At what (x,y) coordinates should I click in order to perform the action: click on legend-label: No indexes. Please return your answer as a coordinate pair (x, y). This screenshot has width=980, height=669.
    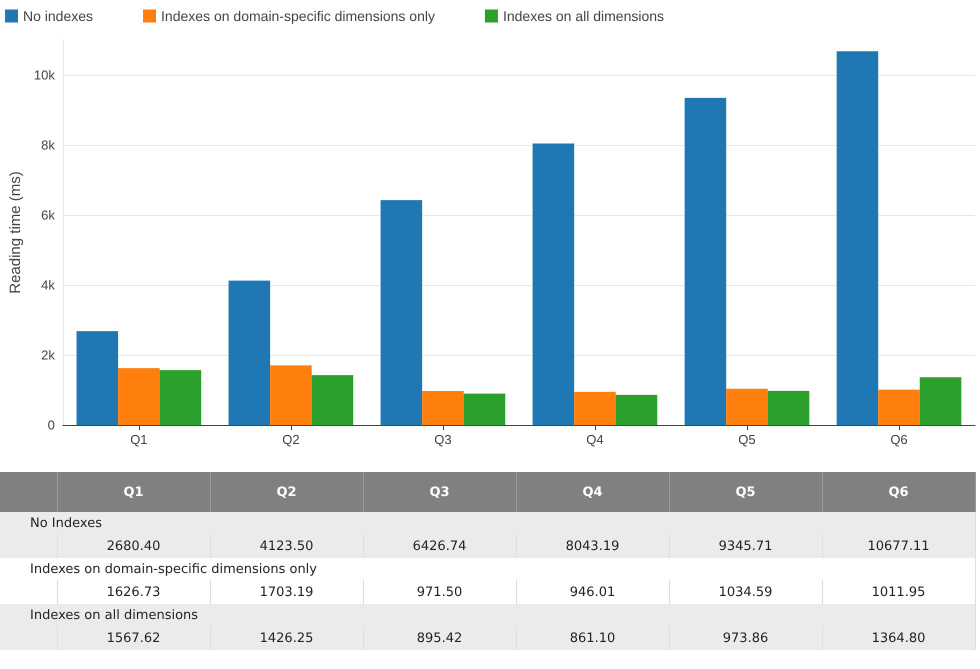
    Looking at the image, I should click on (58, 16).